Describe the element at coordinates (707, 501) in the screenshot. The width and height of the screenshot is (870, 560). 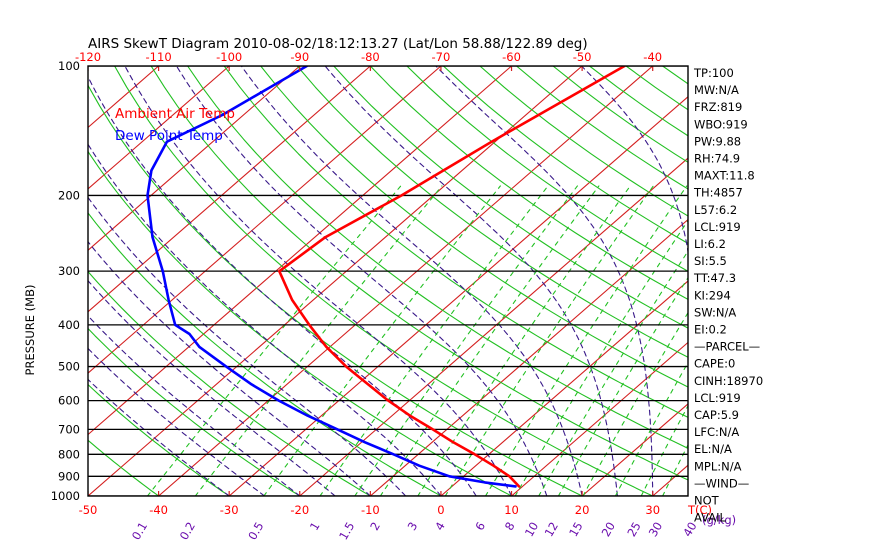
I see `index-readout-25: NOT` at that location.